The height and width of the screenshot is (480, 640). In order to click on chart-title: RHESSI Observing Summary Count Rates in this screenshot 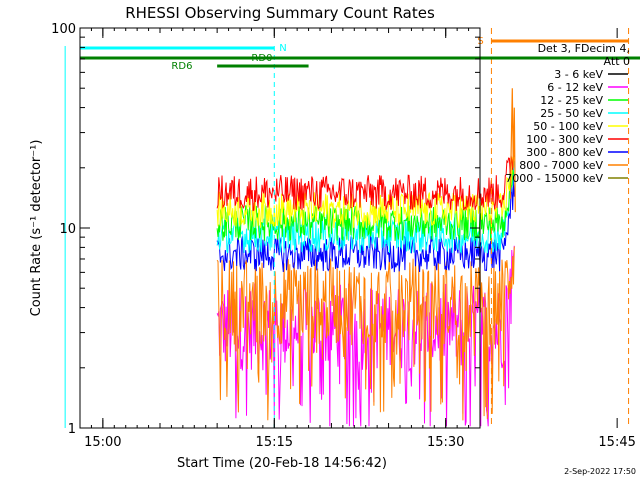, I will do `click(280, 13)`.